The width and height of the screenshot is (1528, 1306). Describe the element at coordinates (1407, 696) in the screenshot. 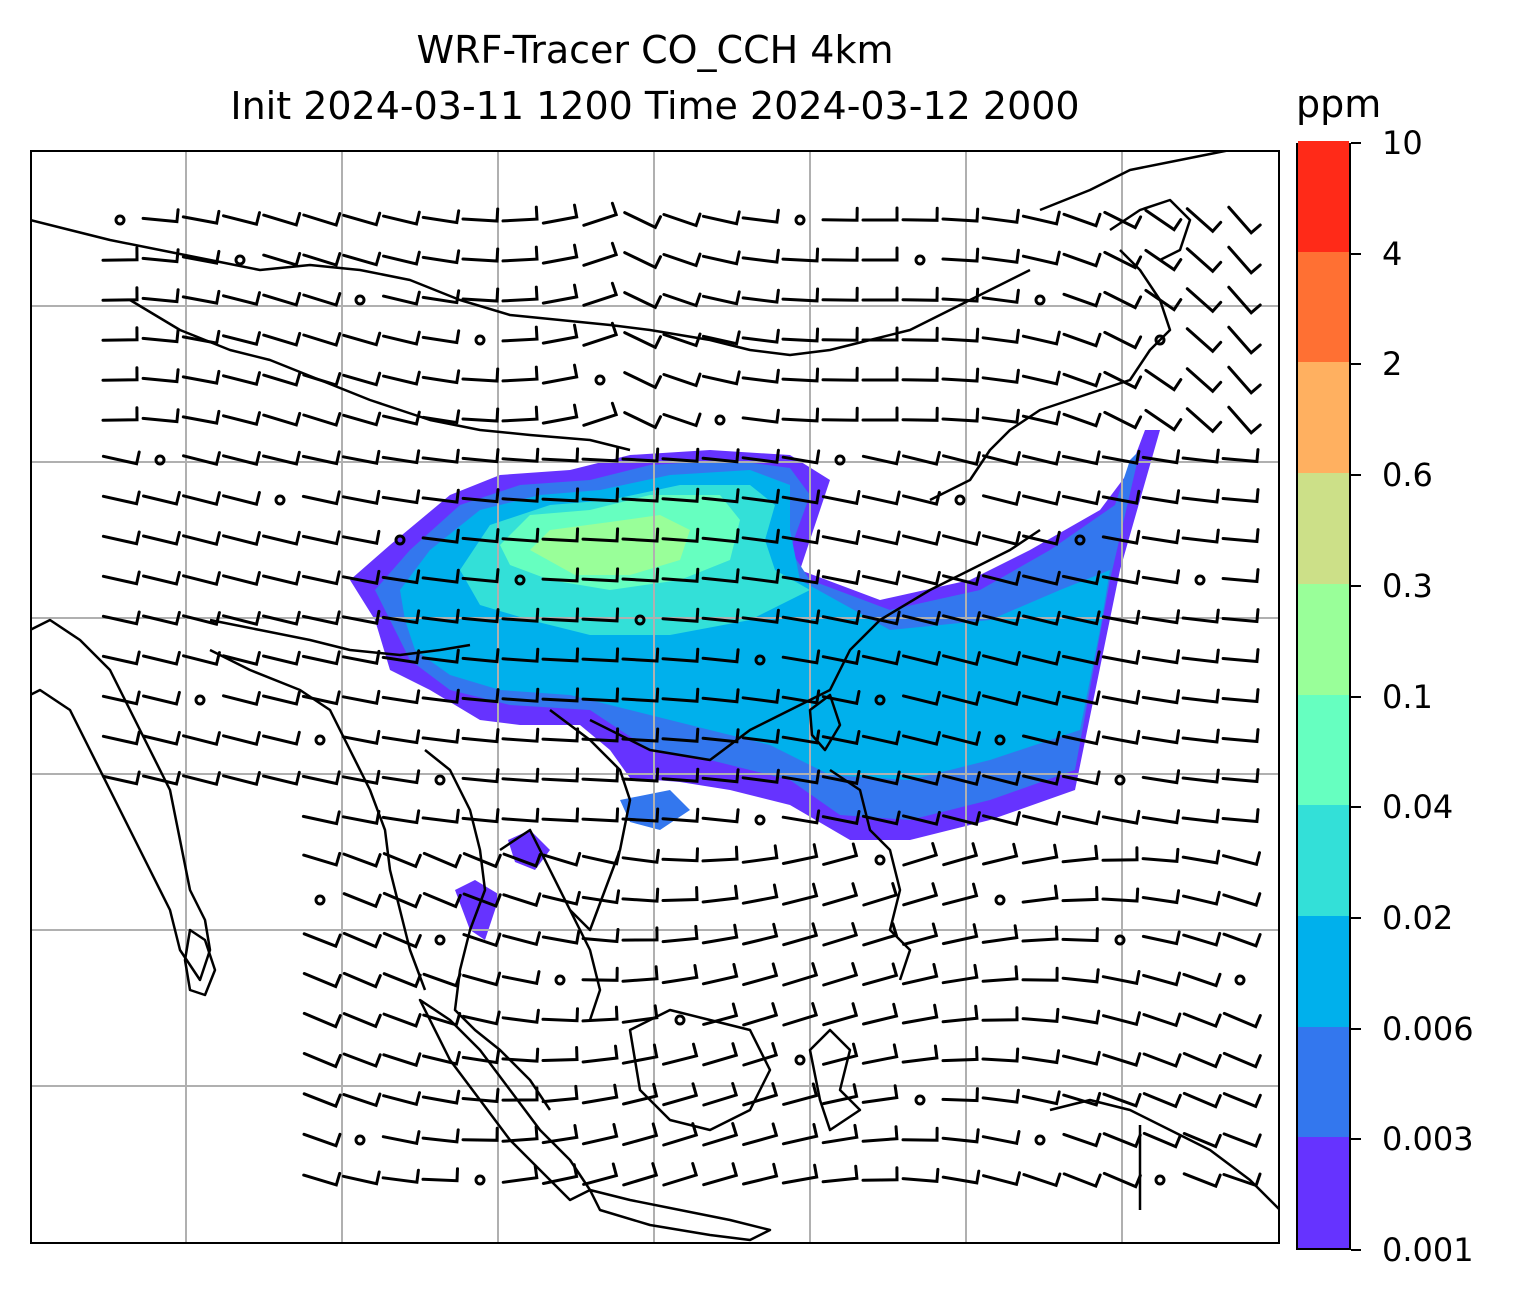

I see `colorbar-tick-label: 0.1` at that location.